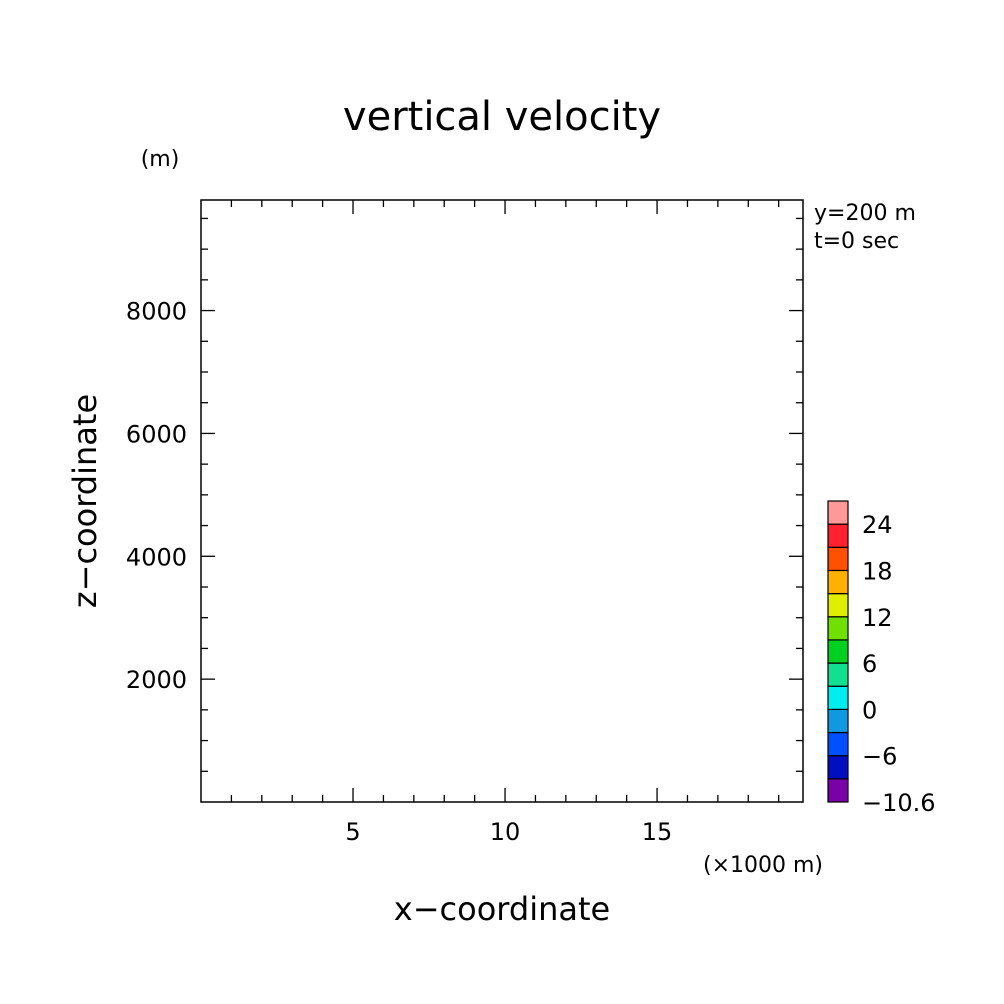 Image resolution: width=1004 pixels, height=1004 pixels. I want to click on y-tick-label: 2000, so click(156, 680).